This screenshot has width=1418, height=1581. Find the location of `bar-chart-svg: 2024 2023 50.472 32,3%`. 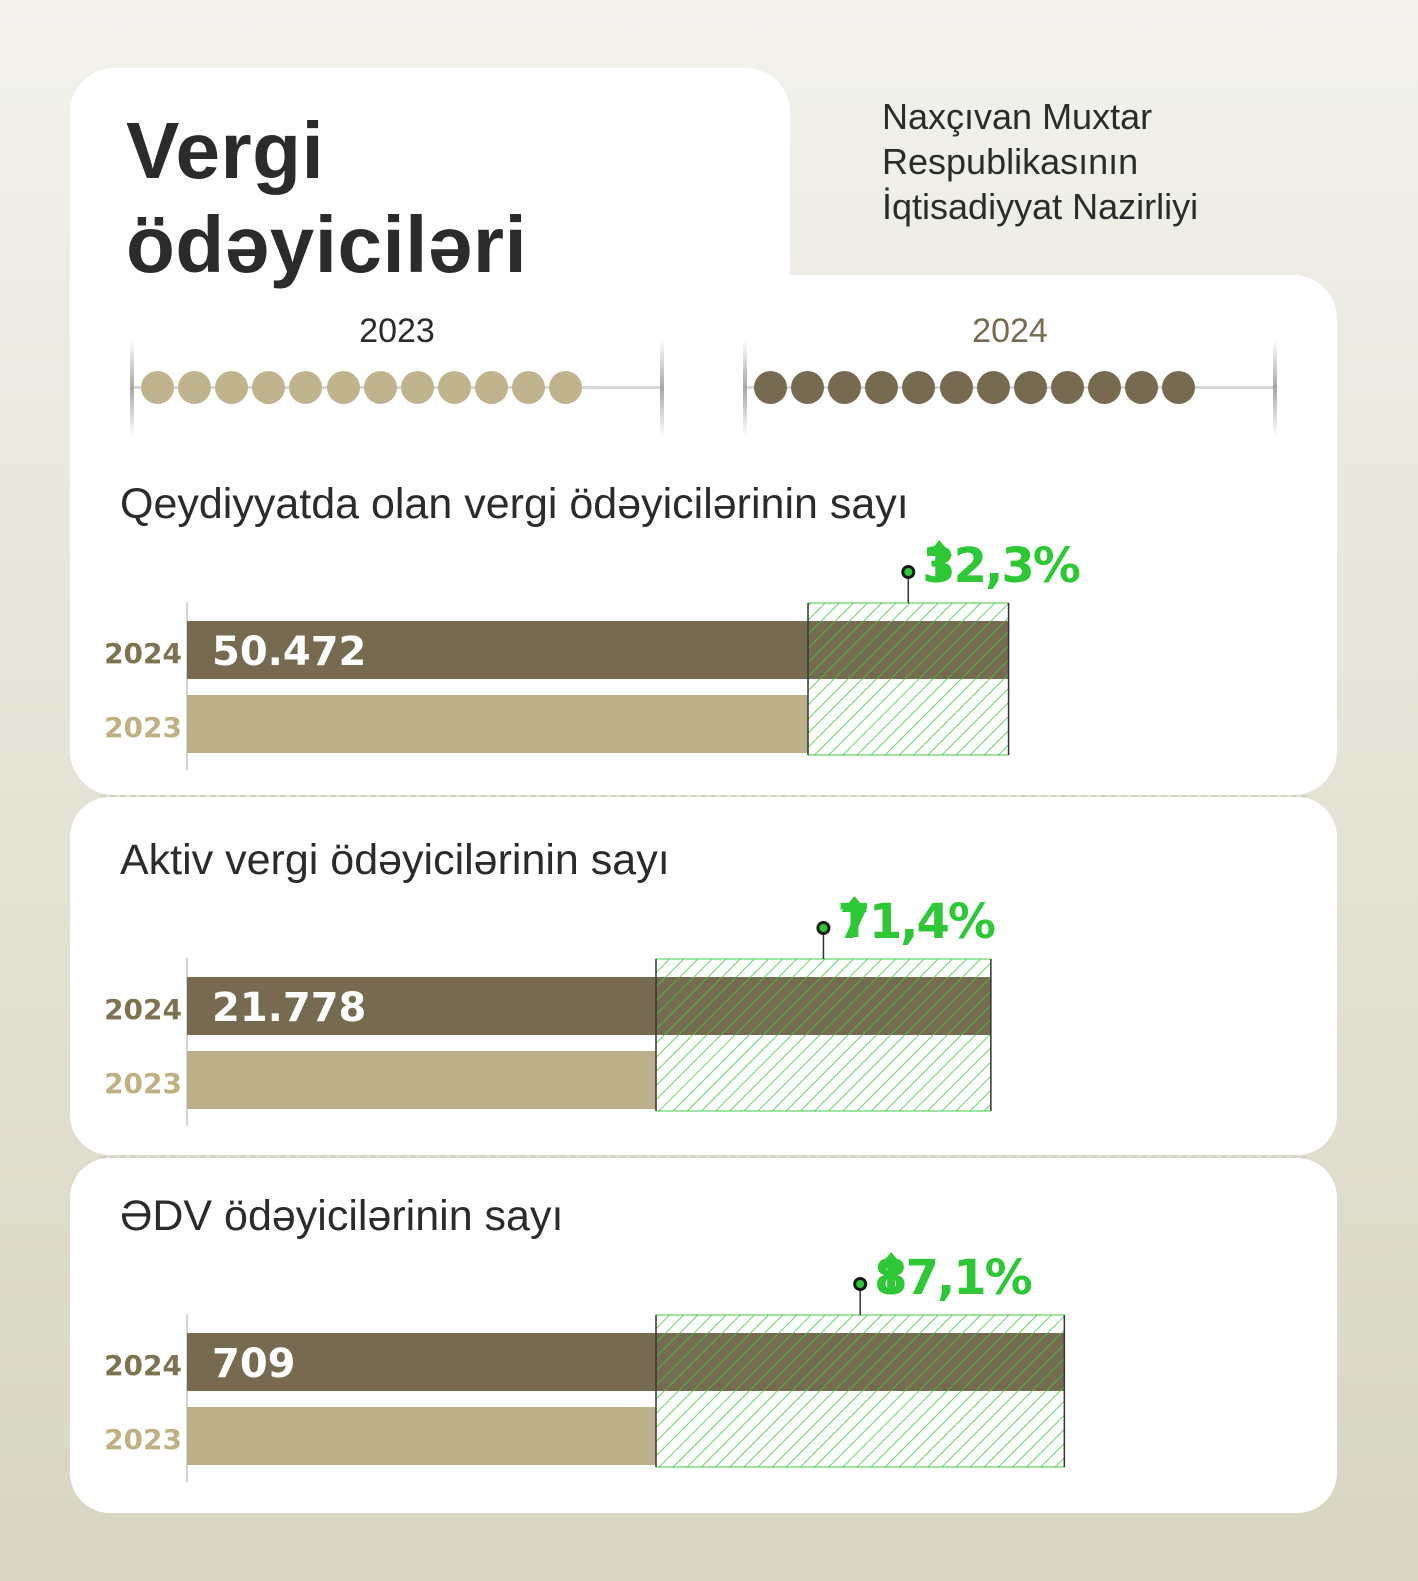

bar-chart-svg: 2024 2023 50.472 32,3% is located at coordinates (593, 654).